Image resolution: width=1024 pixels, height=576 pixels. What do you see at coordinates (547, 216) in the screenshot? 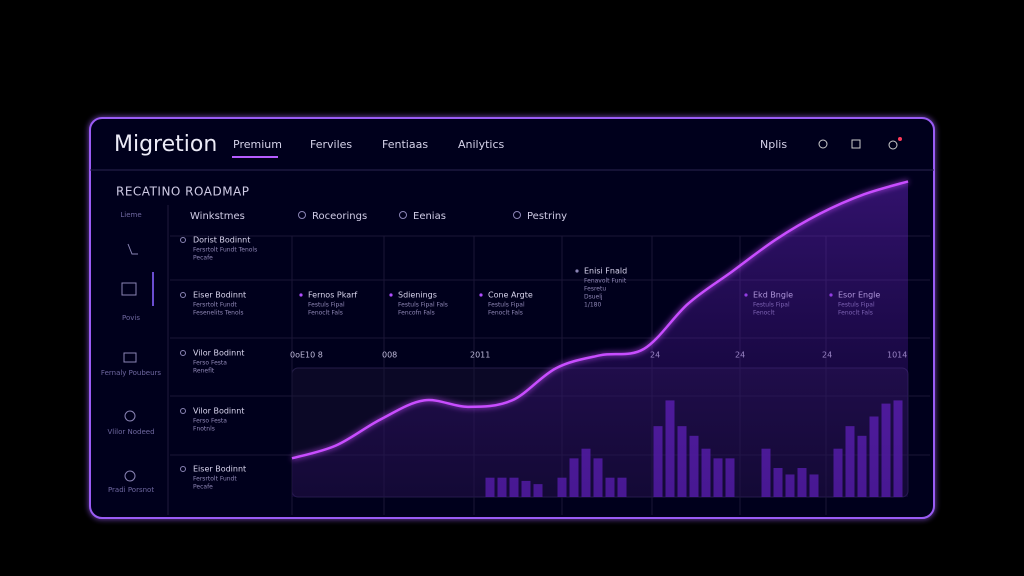
I see `column-header: Pestriny` at bounding box center [547, 216].